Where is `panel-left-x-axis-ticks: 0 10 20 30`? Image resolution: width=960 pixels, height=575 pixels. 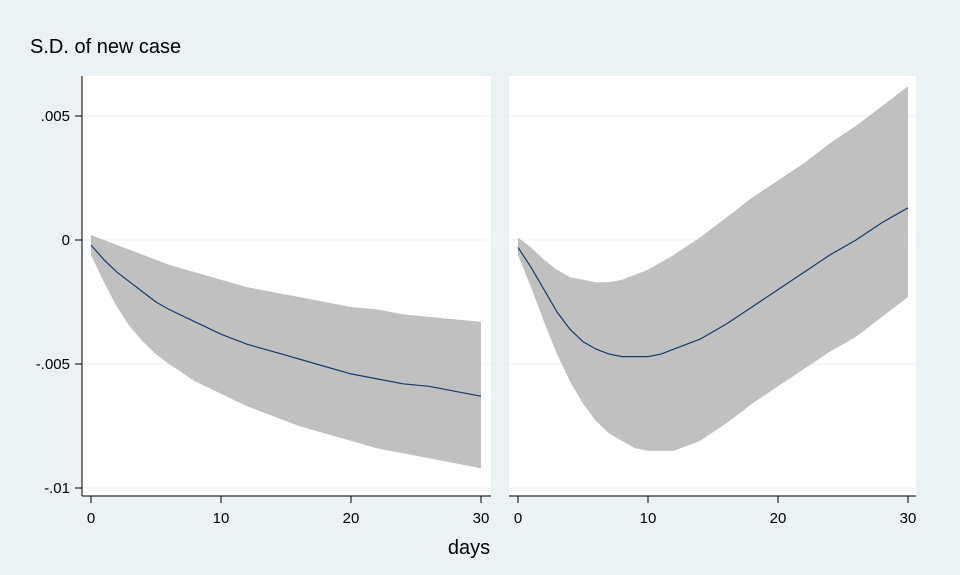 panel-left-x-axis-ticks: 0 10 20 30 is located at coordinates (288, 511).